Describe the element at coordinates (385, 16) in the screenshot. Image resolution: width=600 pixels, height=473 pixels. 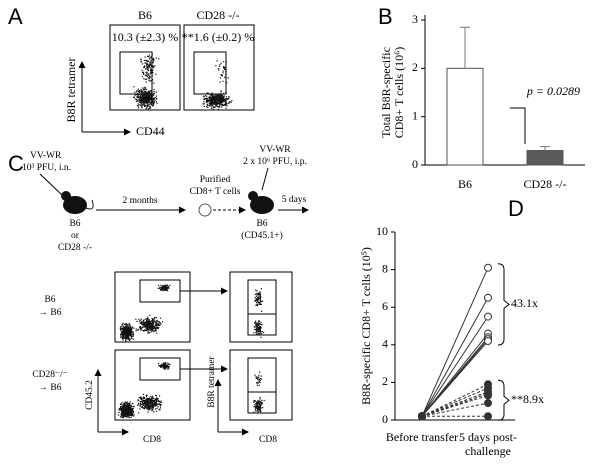
I see `panel-label: B` at that location.